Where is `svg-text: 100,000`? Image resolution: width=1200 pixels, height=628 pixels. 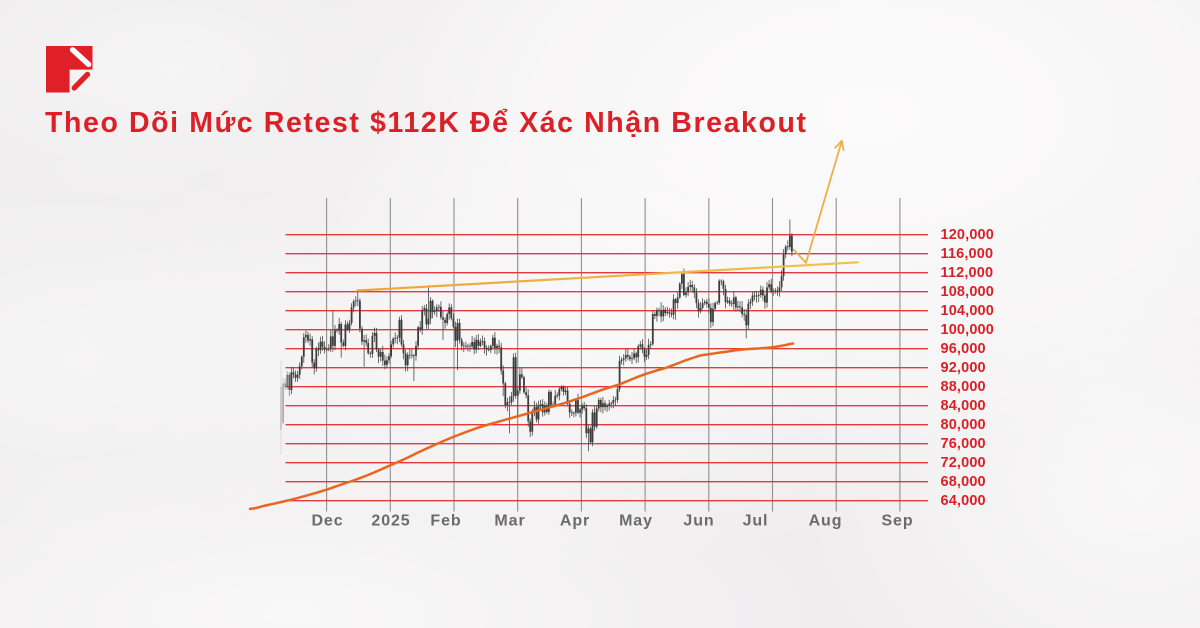 svg-text: 100,000 is located at coordinates (967, 330).